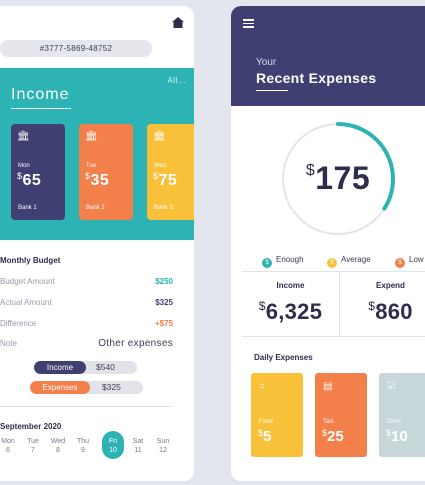  What do you see at coordinates (83, 446) in the screenshot?
I see `calendar-day: Thu 9` at bounding box center [83, 446].